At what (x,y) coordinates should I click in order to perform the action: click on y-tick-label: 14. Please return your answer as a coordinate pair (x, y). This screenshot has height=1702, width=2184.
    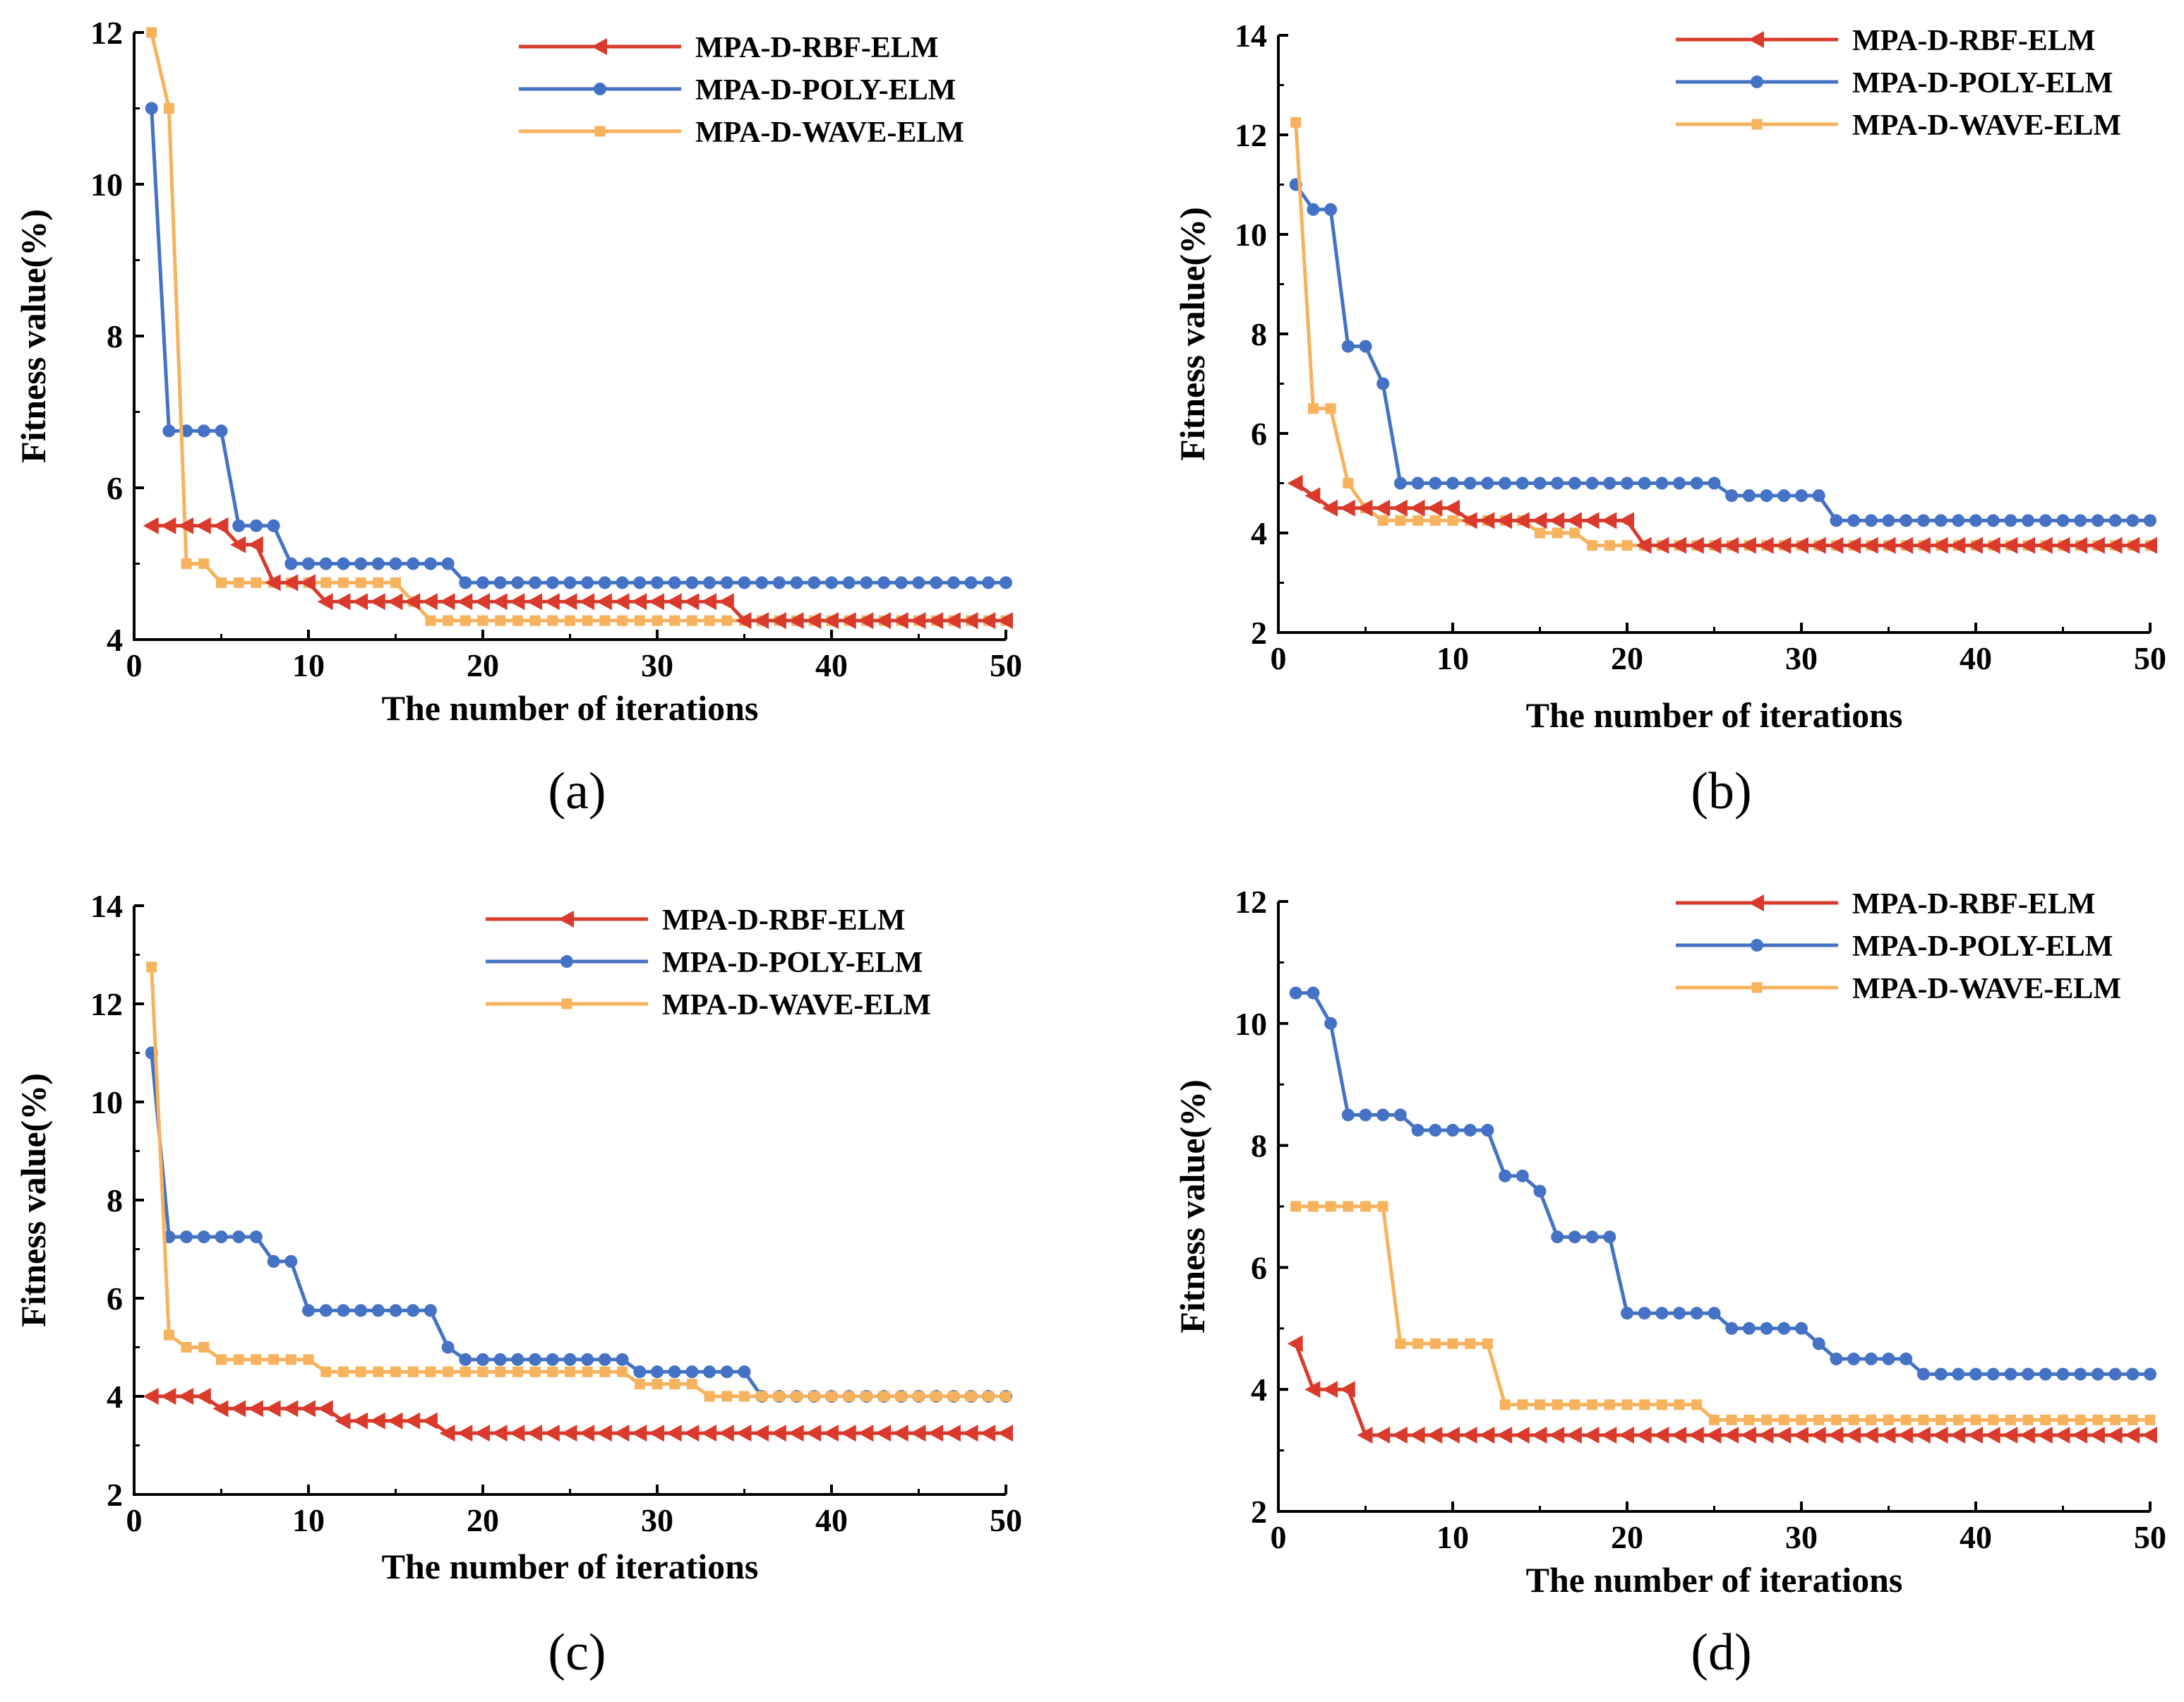
    Looking at the image, I should click on (106, 906).